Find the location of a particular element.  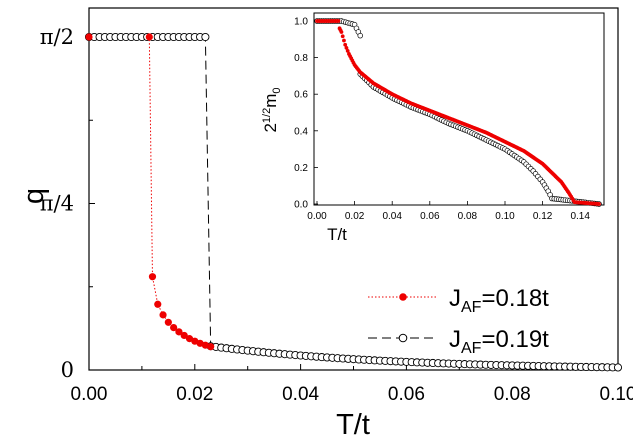

main-x-tick-label: 0.02 is located at coordinates (194, 394).